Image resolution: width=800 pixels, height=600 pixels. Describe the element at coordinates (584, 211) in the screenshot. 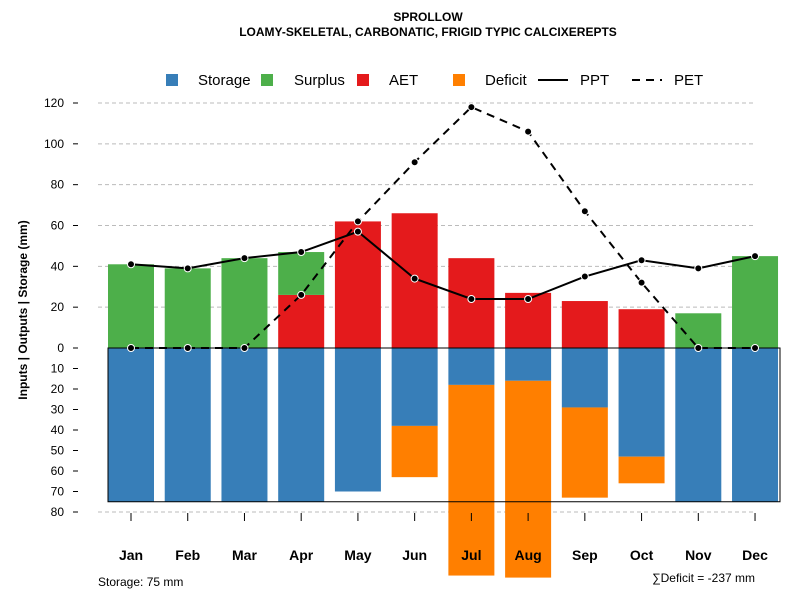

I see `pet-point-sep` at that location.